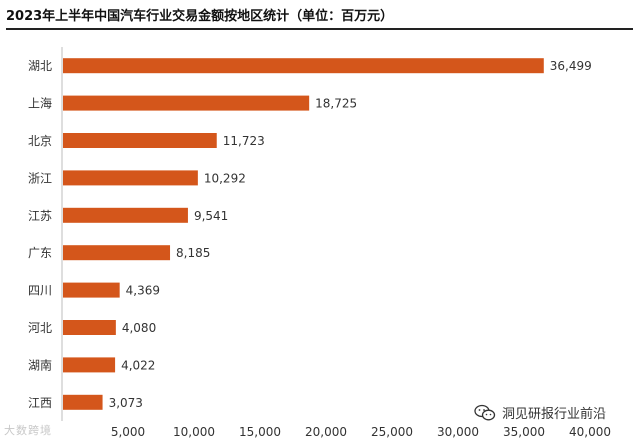 This screenshot has height=443, width=639. I want to click on watermark-right-text: 洞见研报行业前沿, so click(554, 414).